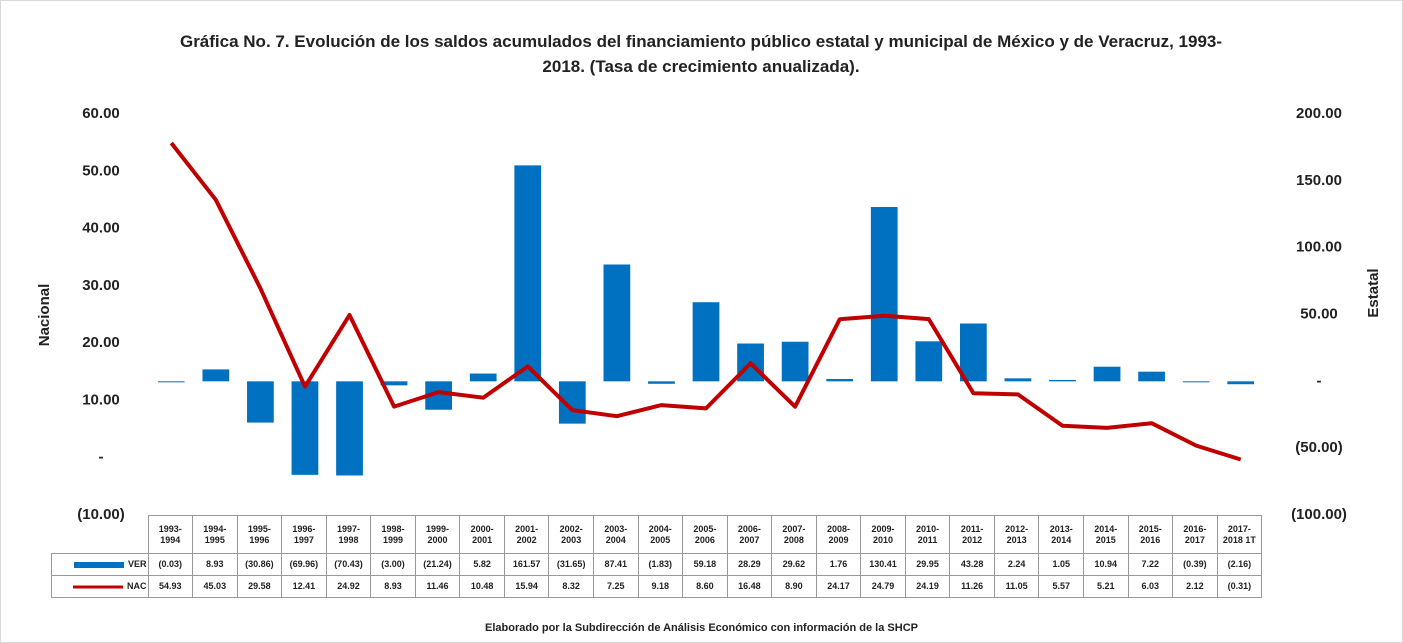  Describe the element at coordinates (705, 534) in the screenshot. I see `category-label: 2005-2006` at that location.